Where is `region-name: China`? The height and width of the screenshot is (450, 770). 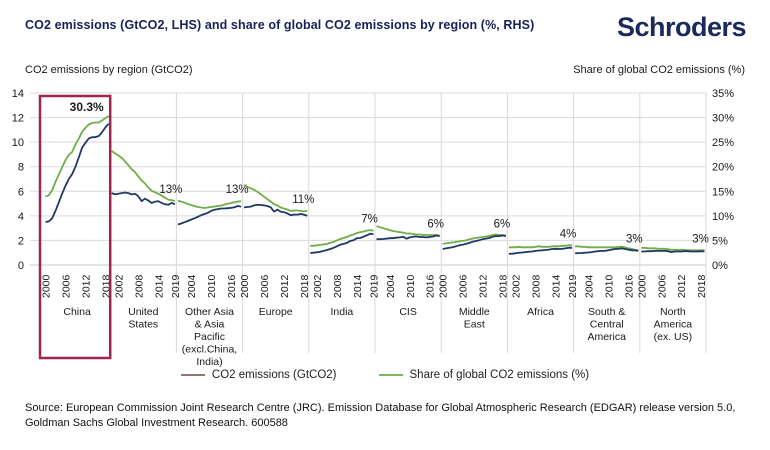 region-name: China is located at coordinates (77, 312).